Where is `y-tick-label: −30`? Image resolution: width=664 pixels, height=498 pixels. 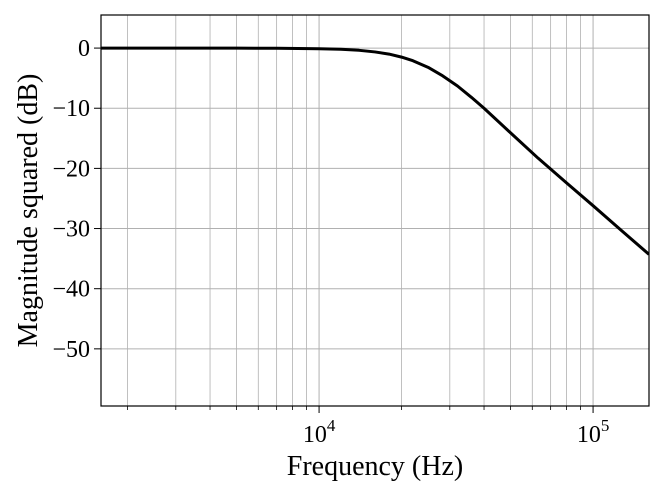
y-tick-label: −30 is located at coordinates (71, 230).